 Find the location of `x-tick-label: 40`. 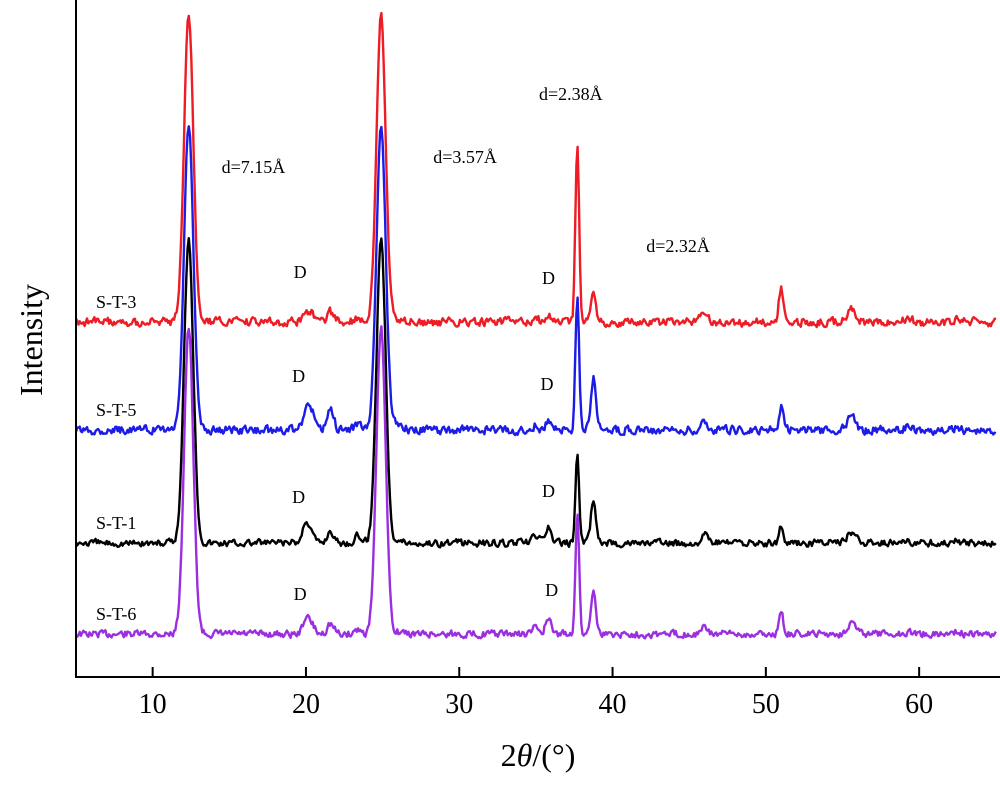

x-tick-label: 40 is located at coordinates (613, 704).